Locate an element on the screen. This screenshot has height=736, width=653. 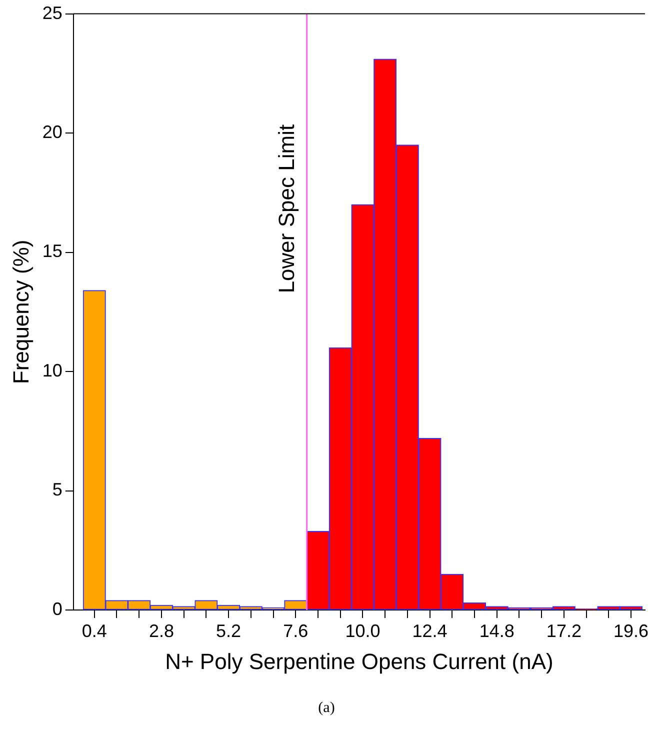
text: (a) is located at coordinates (326, 708).